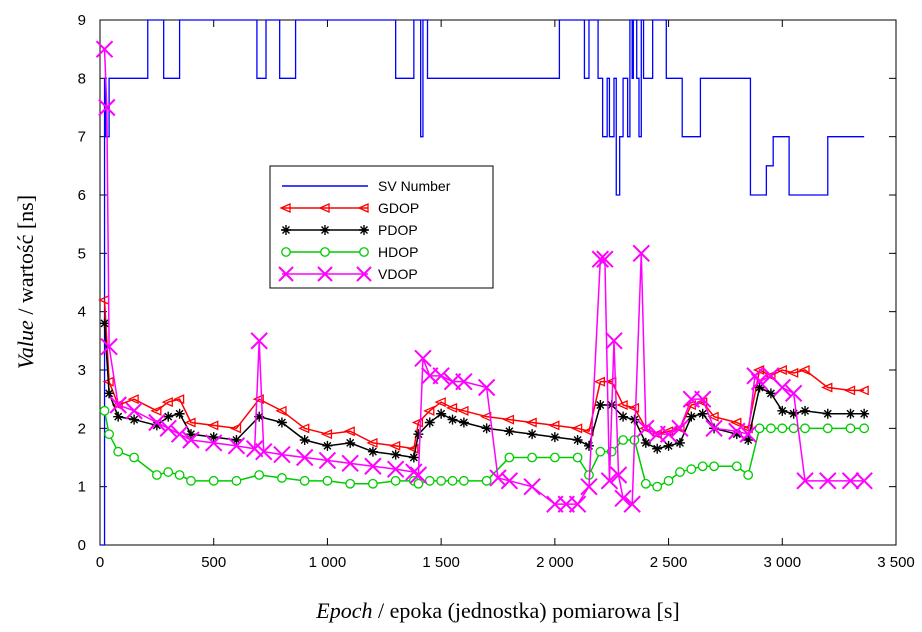  What do you see at coordinates (82, 253) in the screenshot?
I see `y-tick-label: 5` at bounding box center [82, 253].